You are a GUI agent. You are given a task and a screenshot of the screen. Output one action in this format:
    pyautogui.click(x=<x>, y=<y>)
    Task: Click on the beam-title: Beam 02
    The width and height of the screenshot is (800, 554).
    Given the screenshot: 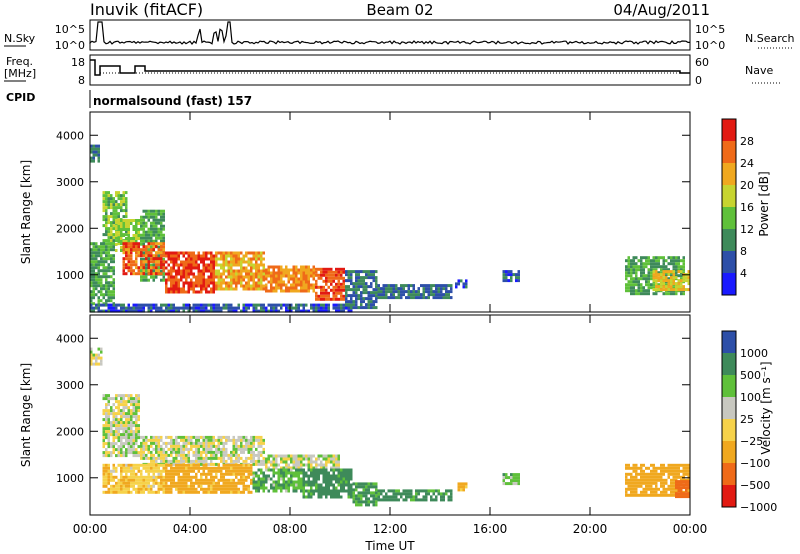 What is the action you would take?
    pyautogui.click(x=399, y=10)
    